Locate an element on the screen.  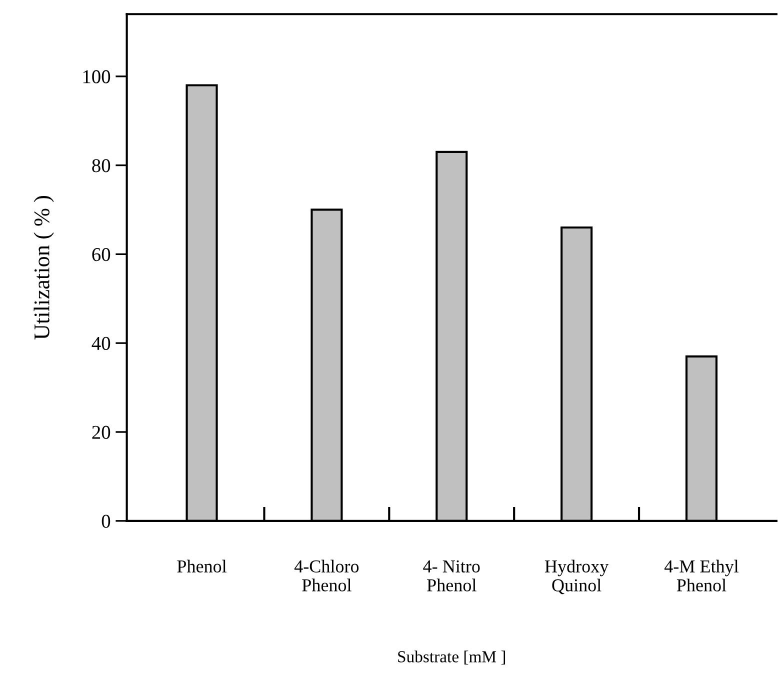
y-axis-title: Utilization ( % ) is located at coordinates (44, 268).